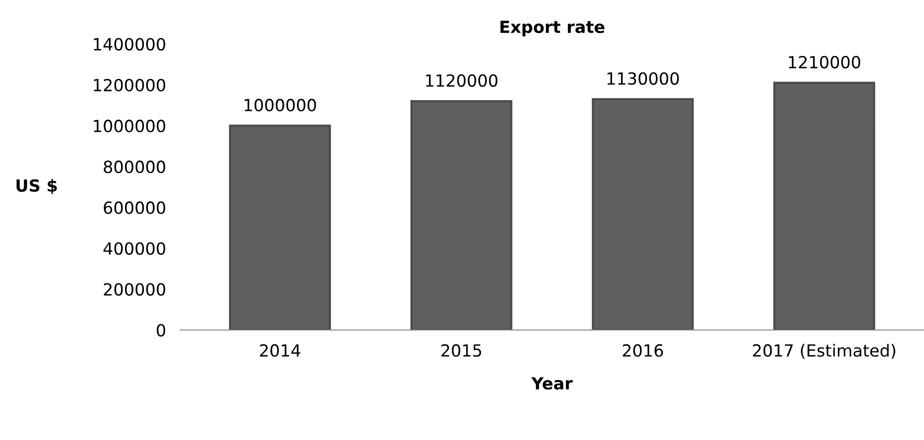 The image size is (924, 440). I want to click on x-tick-label: 2017 (Estimated), so click(824, 351).